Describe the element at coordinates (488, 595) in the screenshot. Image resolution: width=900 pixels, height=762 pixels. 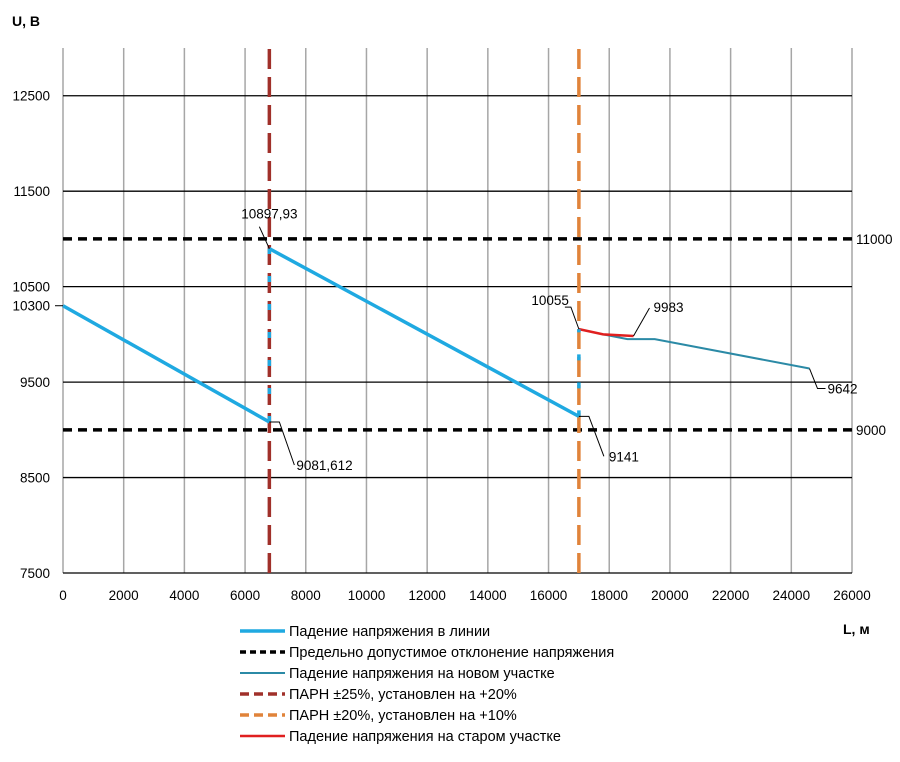
I see `x-tick-label: 14000` at that location.